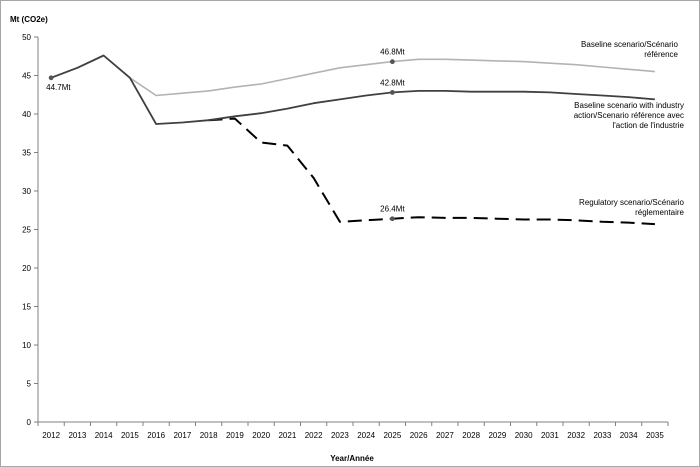  Describe the element at coordinates (26, 345) in the screenshot. I see `y-tick-label: 10` at that location.